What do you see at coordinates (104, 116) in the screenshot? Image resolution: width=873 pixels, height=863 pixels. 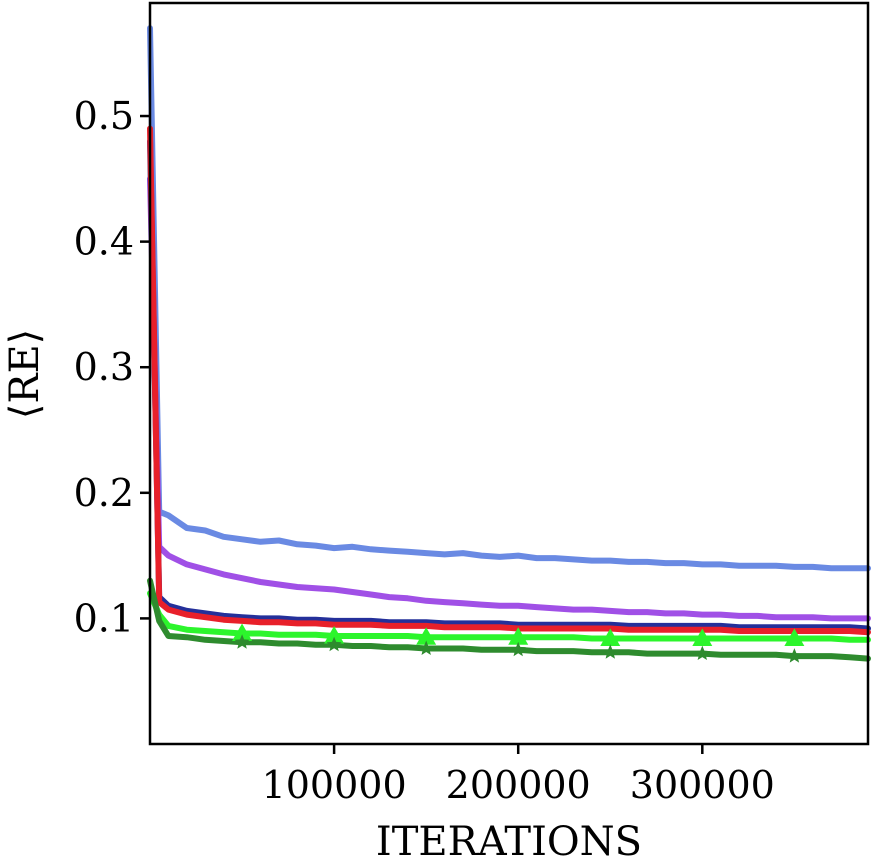 I see `y-tick-label: 0.5` at bounding box center [104, 116].